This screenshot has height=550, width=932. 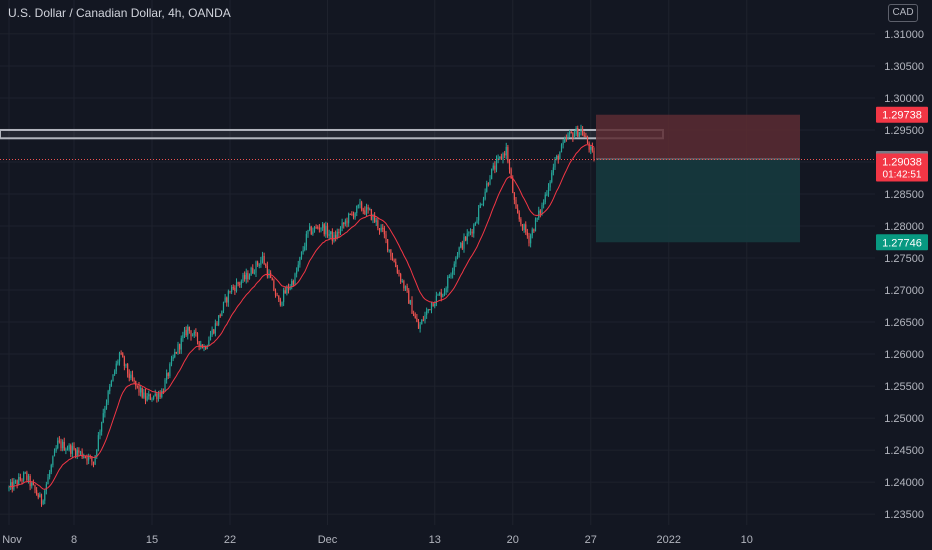 What do you see at coordinates (904, 291) in the screenshot?
I see `y-tick-label: 1.27000` at bounding box center [904, 291].